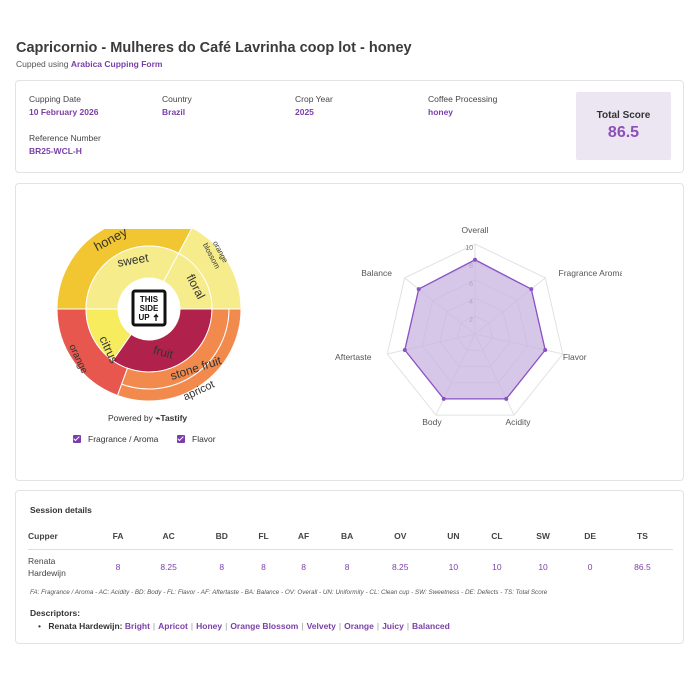 This screenshot has width=699, height=699. Describe the element at coordinates (209, 626) in the screenshot. I see `descriptor-tag: Honey` at that location.